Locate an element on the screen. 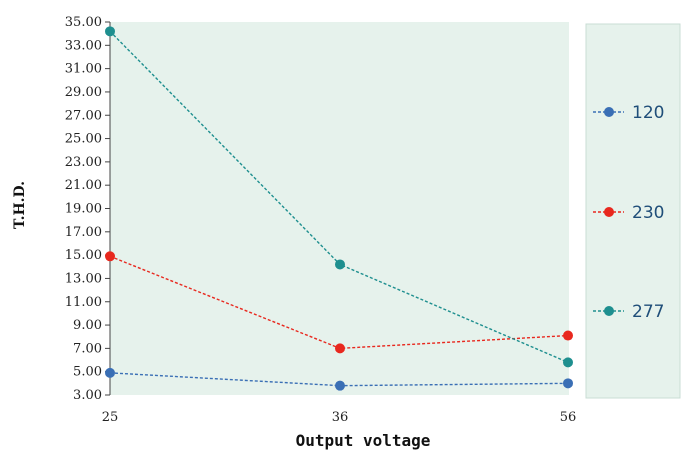 The width and height of the screenshot is (681, 459). legend-label: 230 is located at coordinates (648, 213).